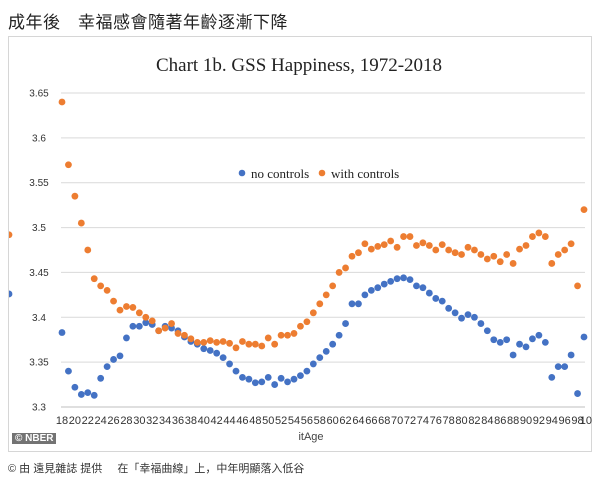  I want to click on x-tick-label: 44, so click(229, 421).